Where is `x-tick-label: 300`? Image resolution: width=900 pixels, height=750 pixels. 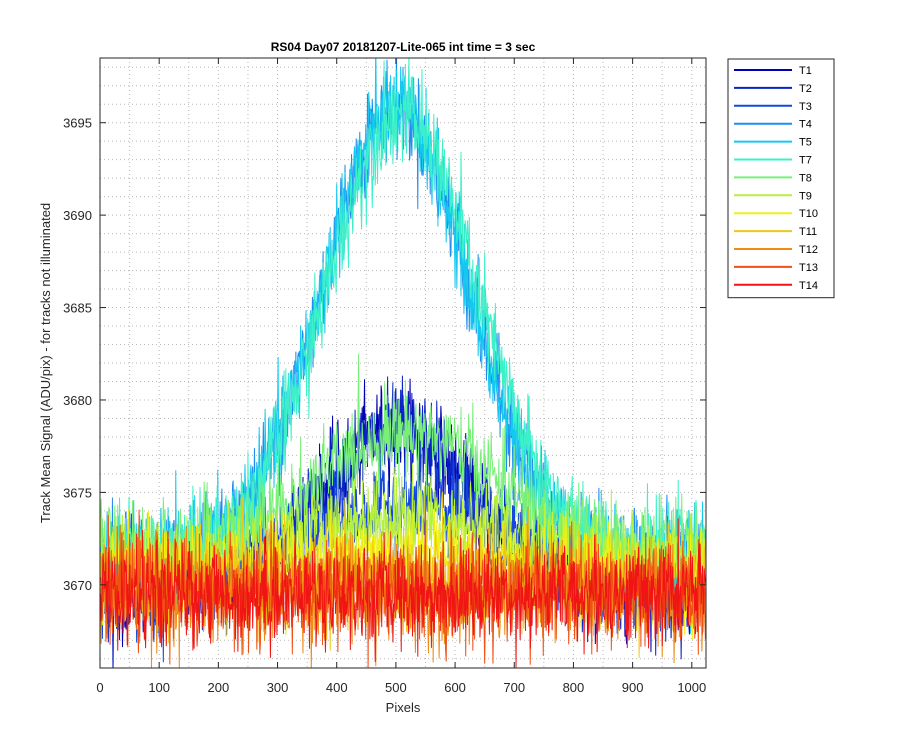 x-tick-label: 300 is located at coordinates (278, 687).